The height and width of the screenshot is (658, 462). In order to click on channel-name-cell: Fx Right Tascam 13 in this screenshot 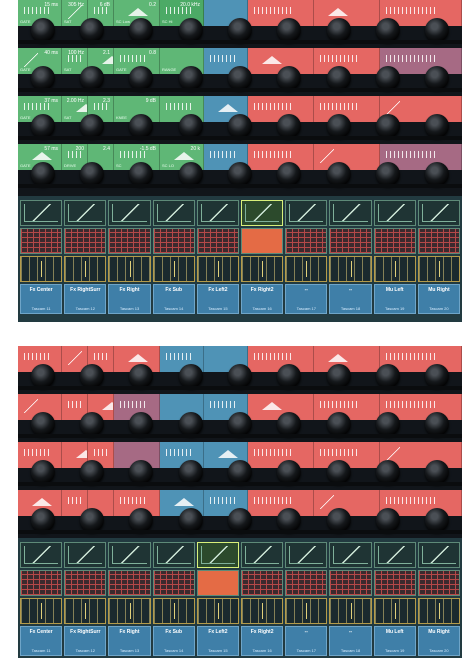, I will do `click(129, 299)`.